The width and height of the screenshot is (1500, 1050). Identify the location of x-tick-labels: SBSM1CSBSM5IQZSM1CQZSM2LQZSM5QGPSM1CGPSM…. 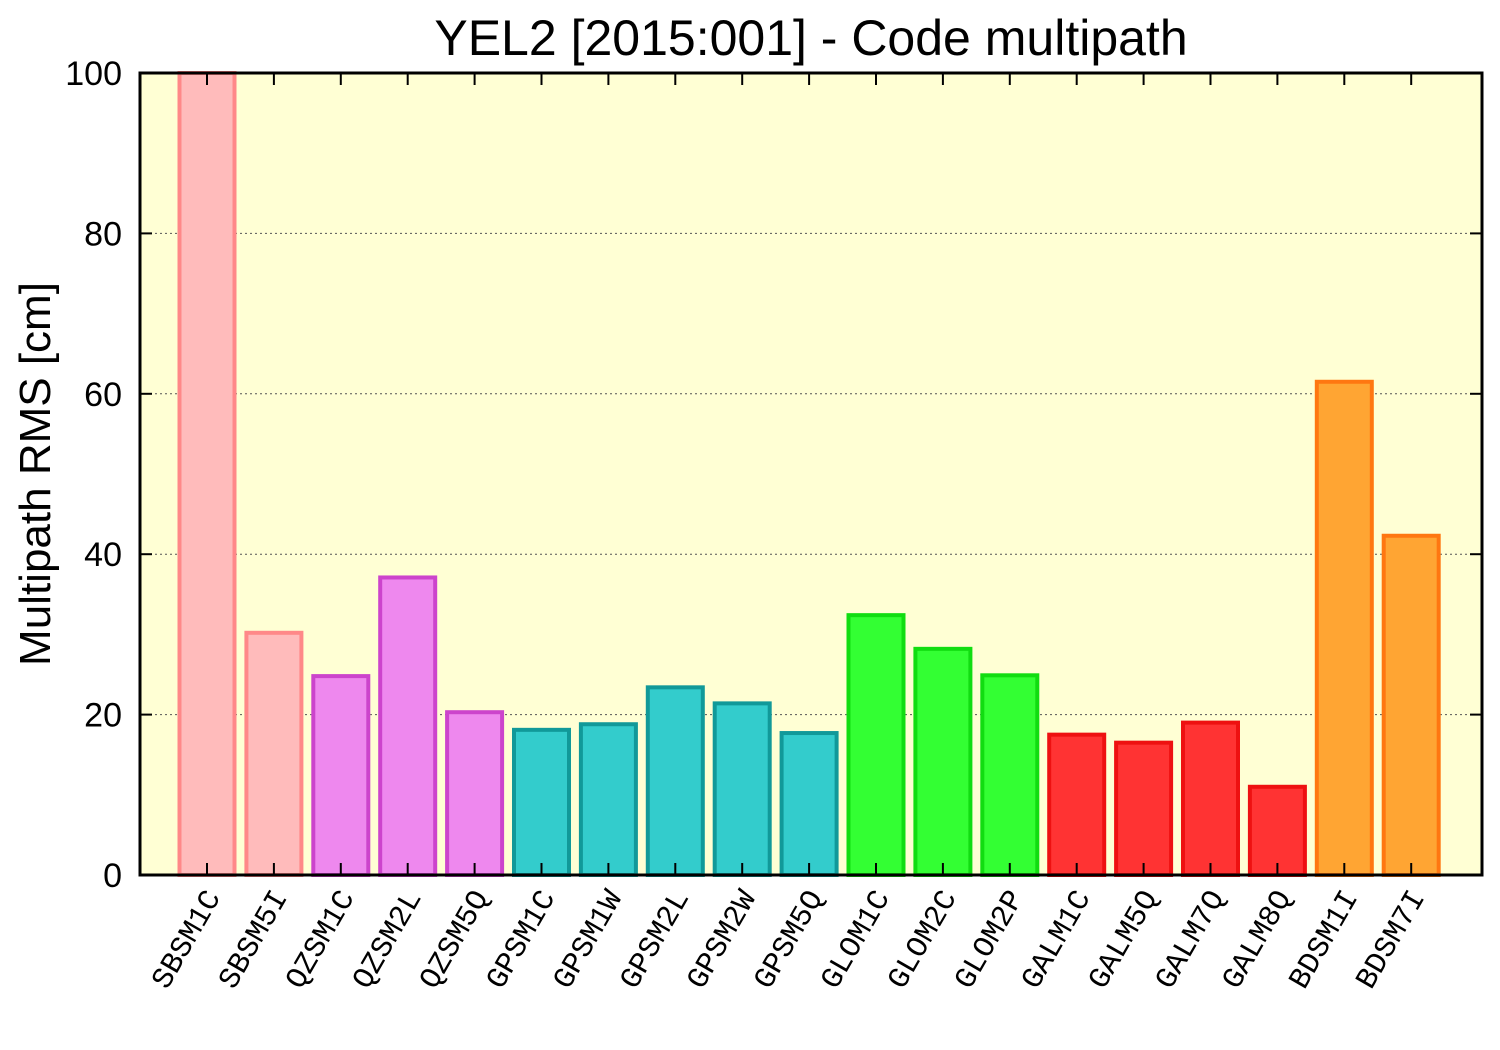
(790, 940).